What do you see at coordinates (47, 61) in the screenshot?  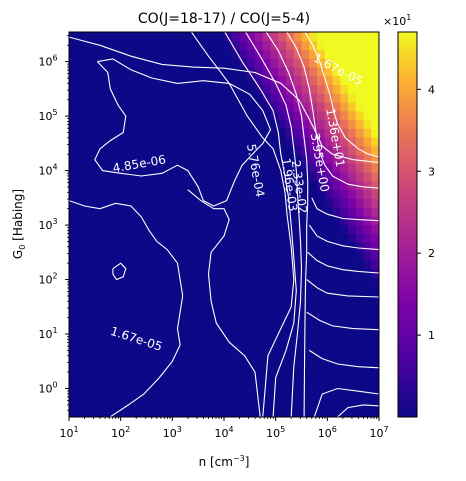 I see `y-tick-label: 10⁶` at bounding box center [47, 61].